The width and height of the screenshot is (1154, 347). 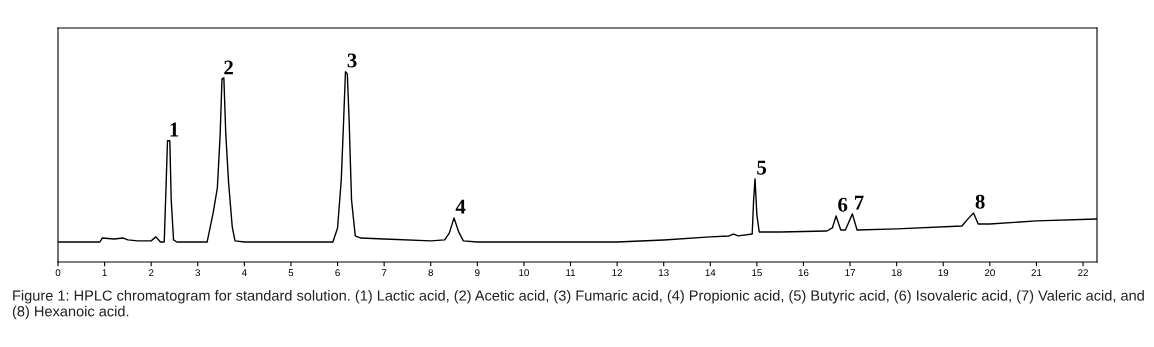 What do you see at coordinates (850, 272) in the screenshot?
I see `x-tick-label: 17` at bounding box center [850, 272].